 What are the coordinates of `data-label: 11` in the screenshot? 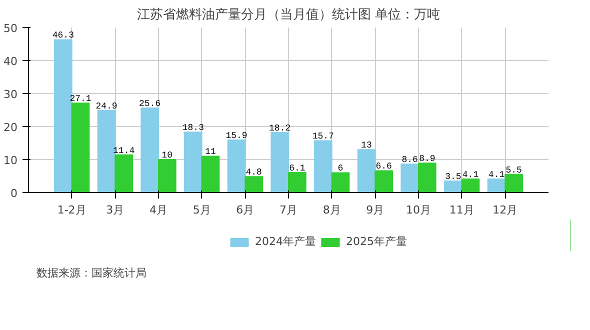 It's located at (210, 152).